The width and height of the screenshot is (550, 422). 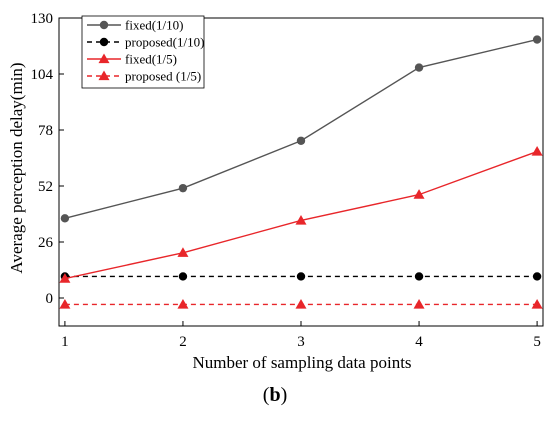 I want to click on caption-open: (, so click(x=266, y=395).